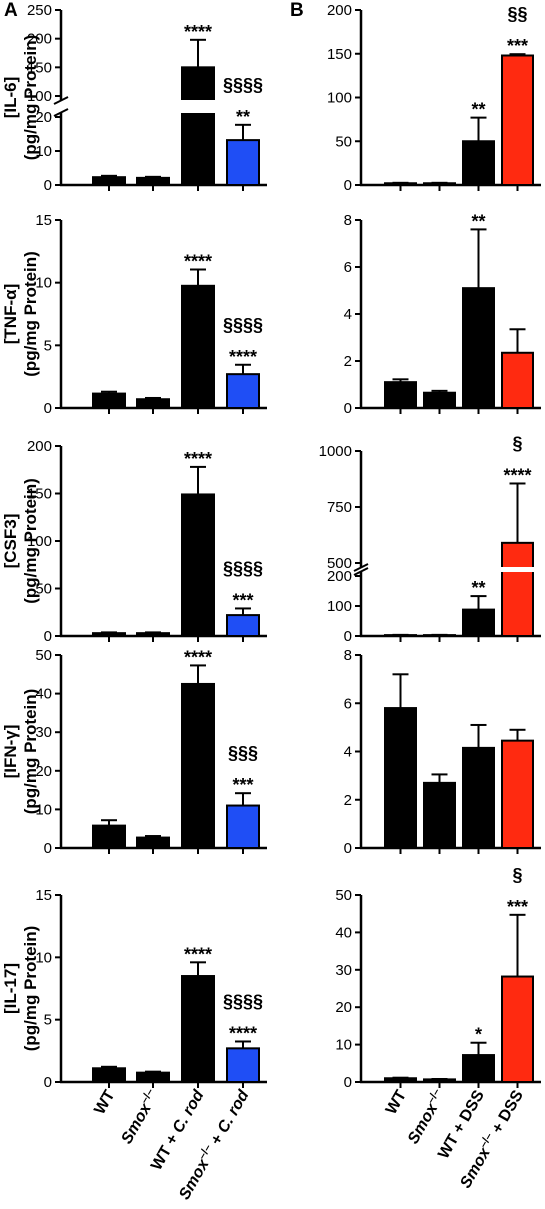 This screenshot has width=545, height=1209. Describe the element at coordinates (517, 14) in the screenshot. I see `significance-sections: §§` at that location.